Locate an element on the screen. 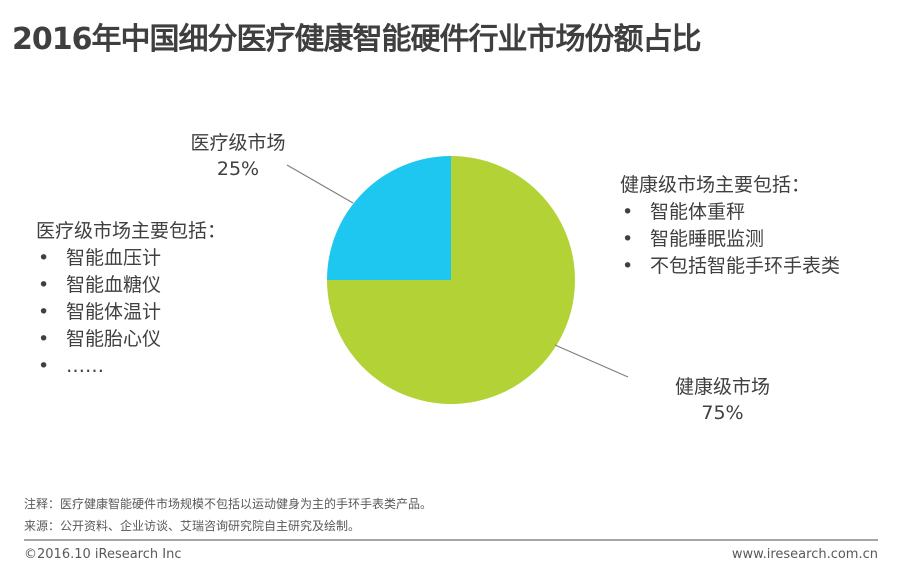  medical-slice-name: 医疗级市场 is located at coordinates (238, 143).